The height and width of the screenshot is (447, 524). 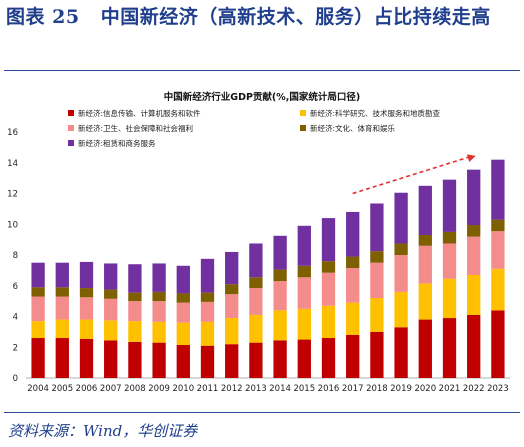 I want to click on x-tick-label: 2006, so click(x=87, y=389).